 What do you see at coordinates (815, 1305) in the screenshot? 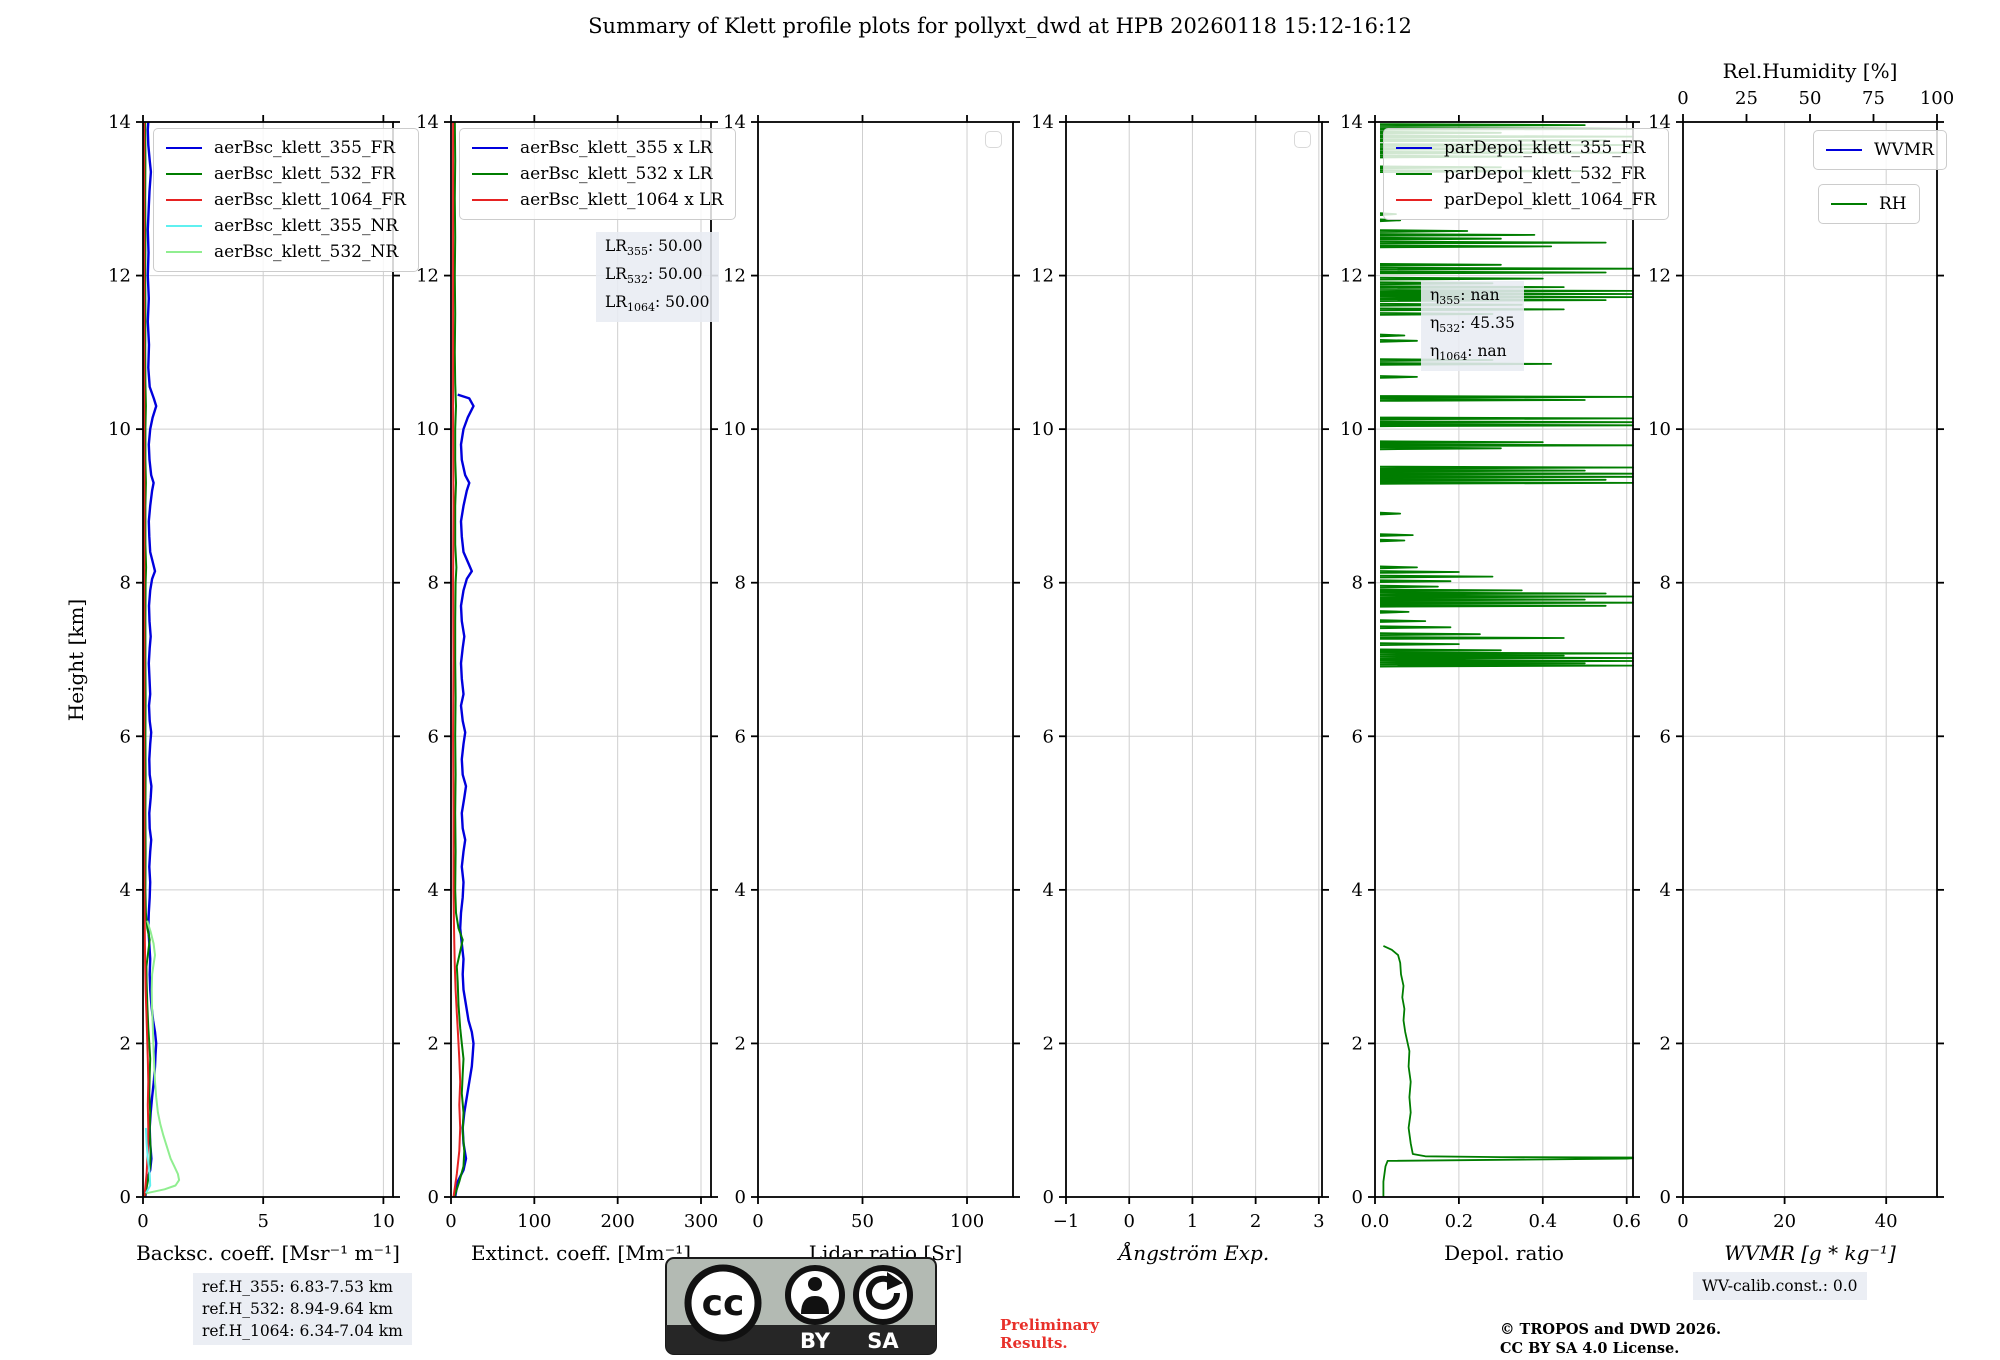
I see `person-body-icon` at bounding box center [815, 1305].